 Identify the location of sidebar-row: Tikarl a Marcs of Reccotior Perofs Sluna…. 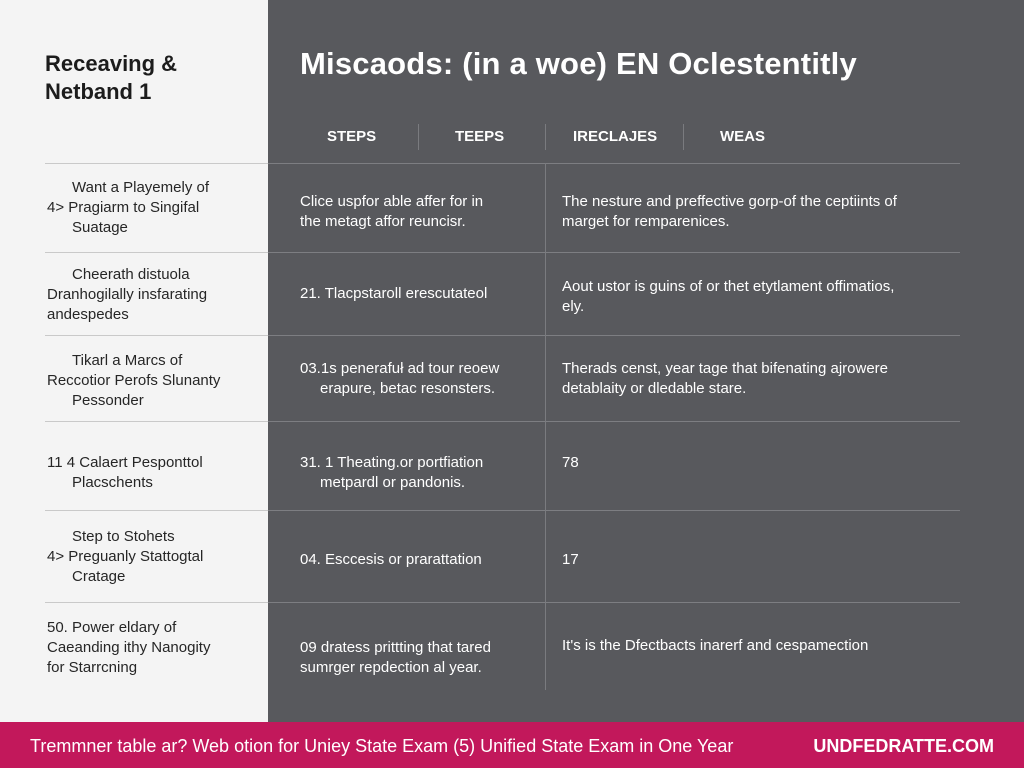
(133, 381).